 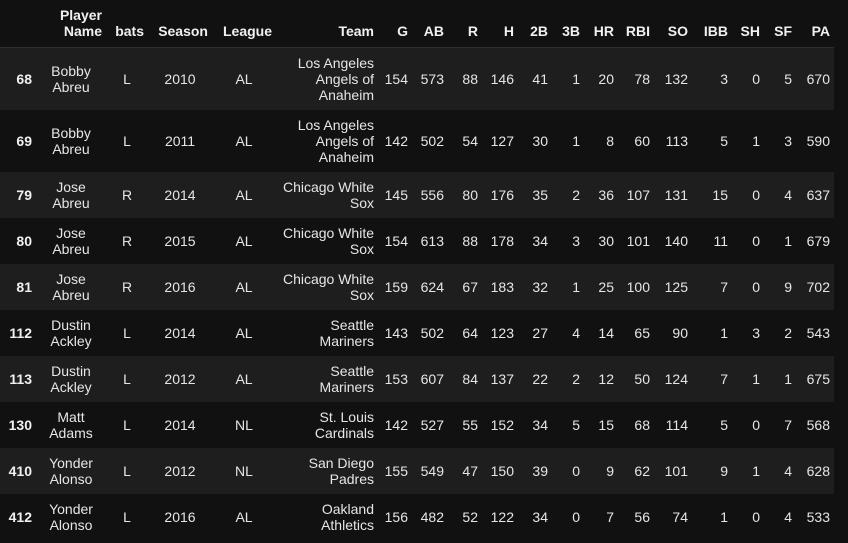 I want to click on cell-ibb: 9, so click(x=724, y=470).